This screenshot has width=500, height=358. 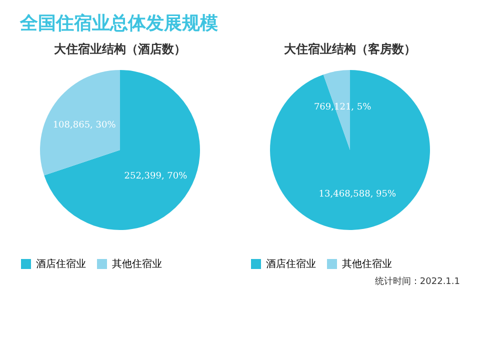 What do you see at coordinates (417, 281) in the screenshot?
I see `text: 统计时间：2022.1.1` at bounding box center [417, 281].